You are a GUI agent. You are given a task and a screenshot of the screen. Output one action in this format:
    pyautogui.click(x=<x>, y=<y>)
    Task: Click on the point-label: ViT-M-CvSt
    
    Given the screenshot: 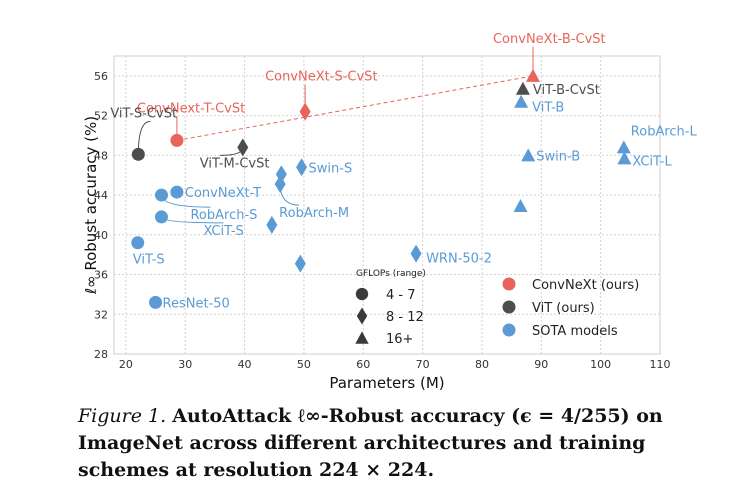 What is the action you would take?
    pyautogui.click(x=235, y=163)
    